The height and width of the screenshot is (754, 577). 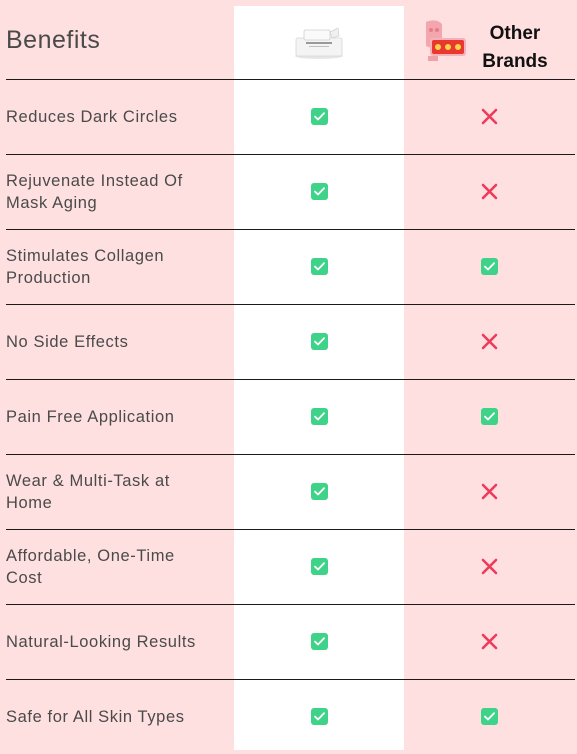 What do you see at coordinates (67, 341) in the screenshot?
I see `benefit-label: No Side Effects` at bounding box center [67, 341].